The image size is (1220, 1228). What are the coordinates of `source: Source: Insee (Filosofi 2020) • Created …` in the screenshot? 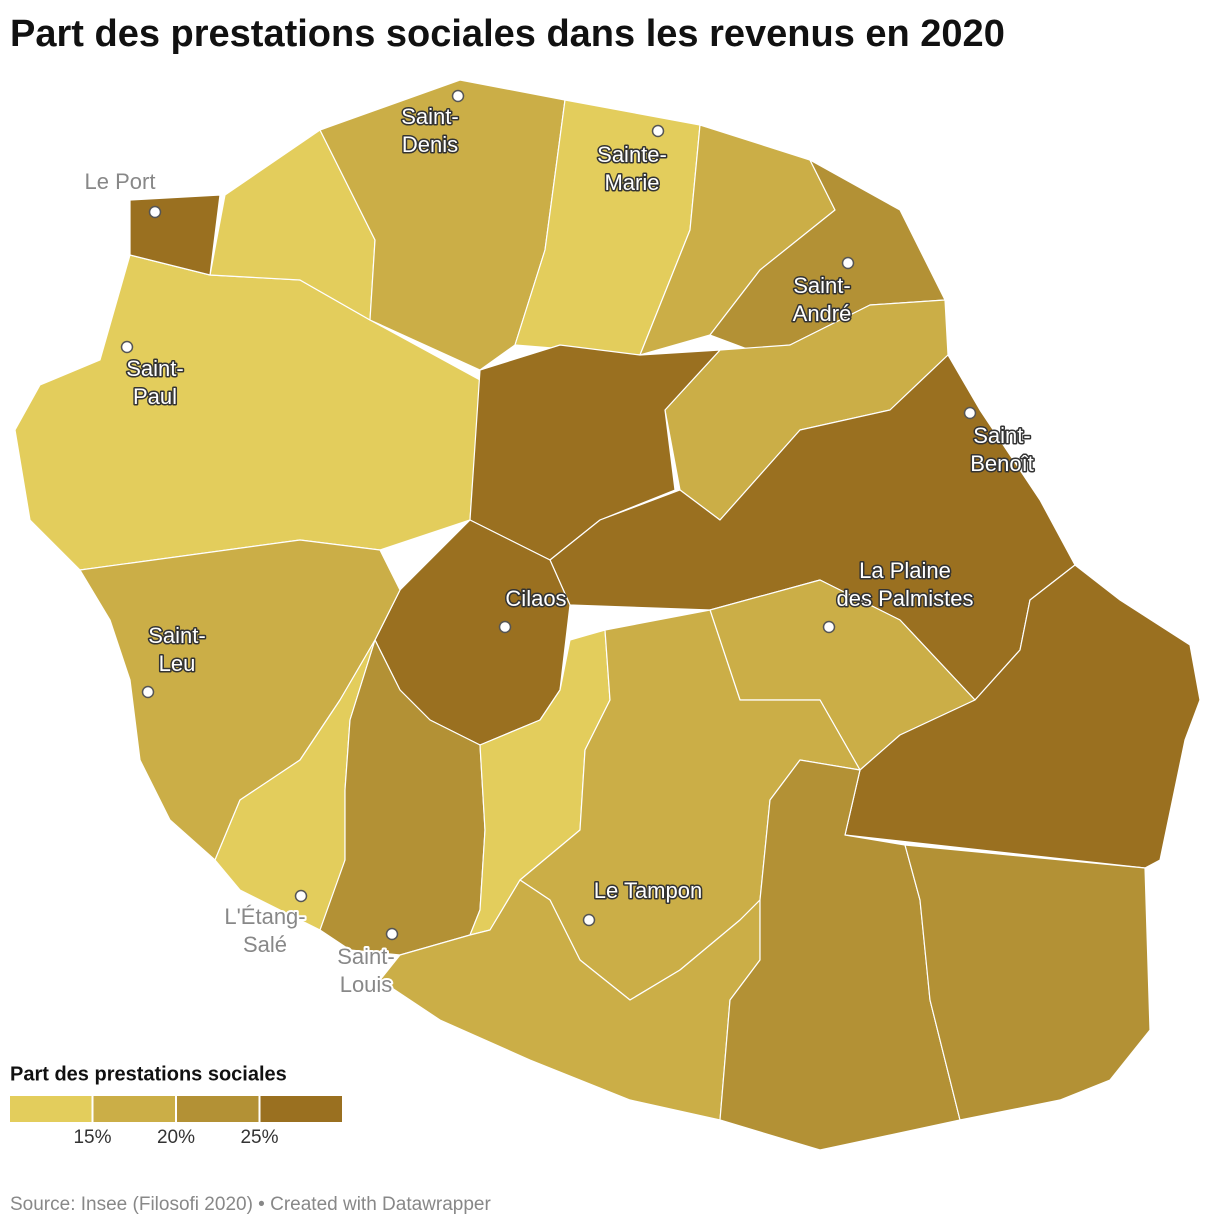 It's located at (250, 1204).